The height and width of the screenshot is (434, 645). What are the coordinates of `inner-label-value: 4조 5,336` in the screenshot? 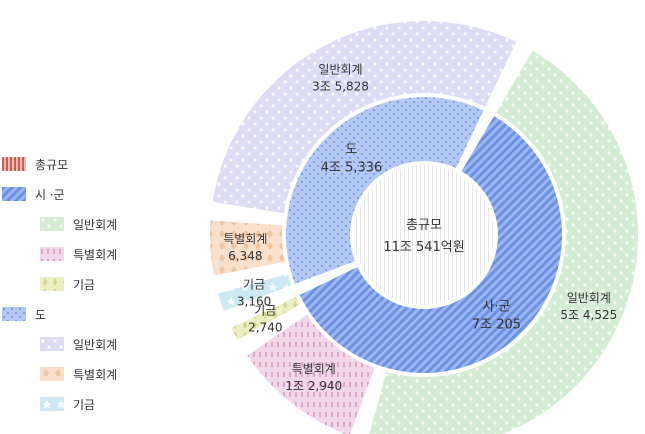 It's located at (352, 167).